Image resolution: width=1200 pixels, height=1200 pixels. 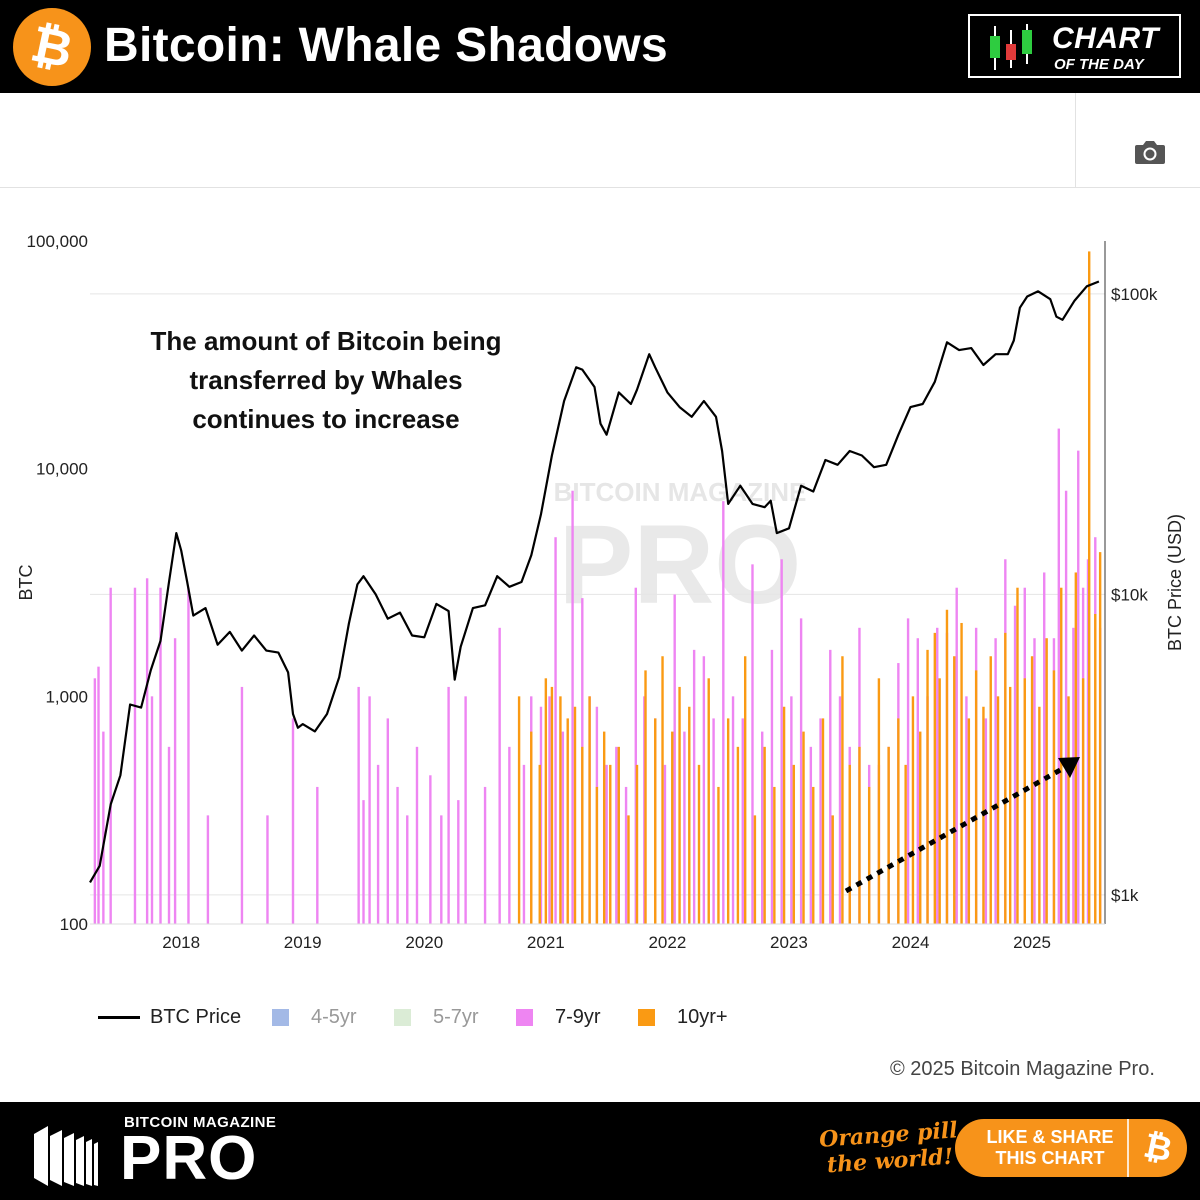 I want to click on share-text: LIKE & SHARE THIS CHART, so click(x=1050, y=1148).